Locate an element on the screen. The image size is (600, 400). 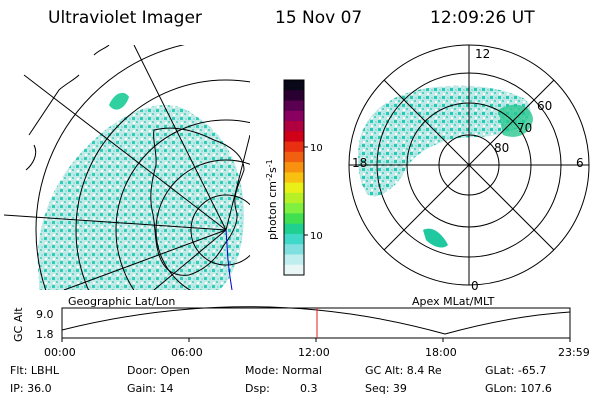
colorbar: 100 10 photon cm-2s-1 is located at coordinates (293, 177).